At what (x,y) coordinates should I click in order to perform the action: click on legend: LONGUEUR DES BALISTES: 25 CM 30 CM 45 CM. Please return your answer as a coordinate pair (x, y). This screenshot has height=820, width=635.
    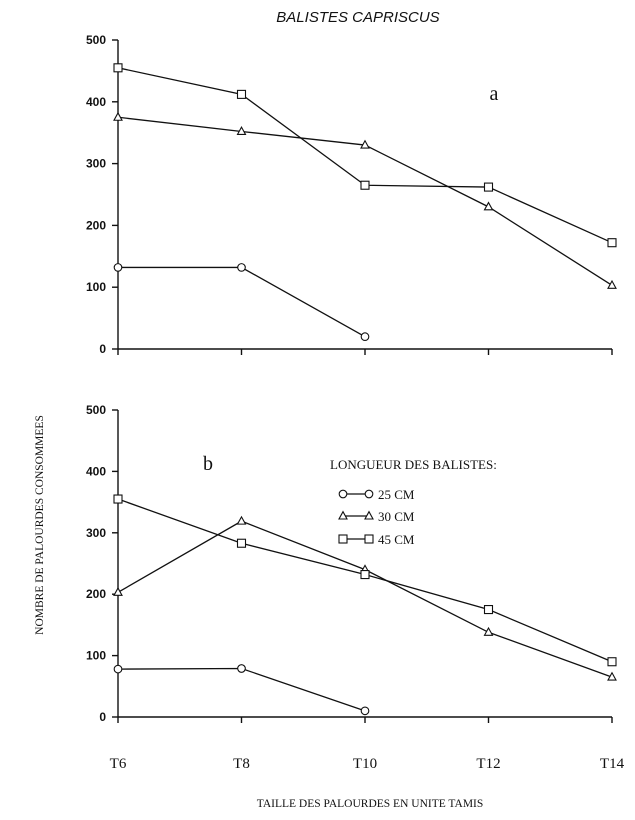
    Looking at the image, I should click on (413, 502).